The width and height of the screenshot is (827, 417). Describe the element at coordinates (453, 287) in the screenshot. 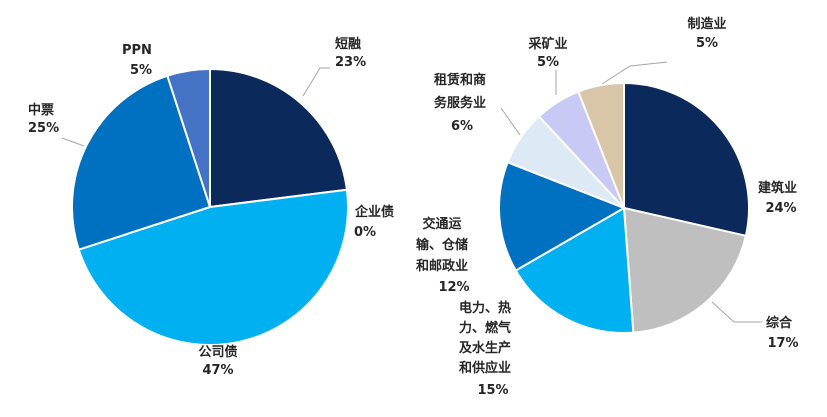

I see `pie2-slice-percent-3: 12%` at that location.